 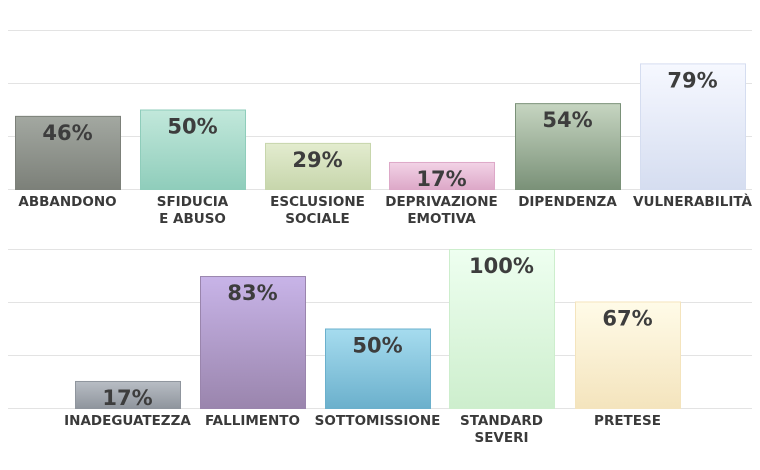 I want to click on category-label: SFIDUCIA, so click(x=193, y=202).